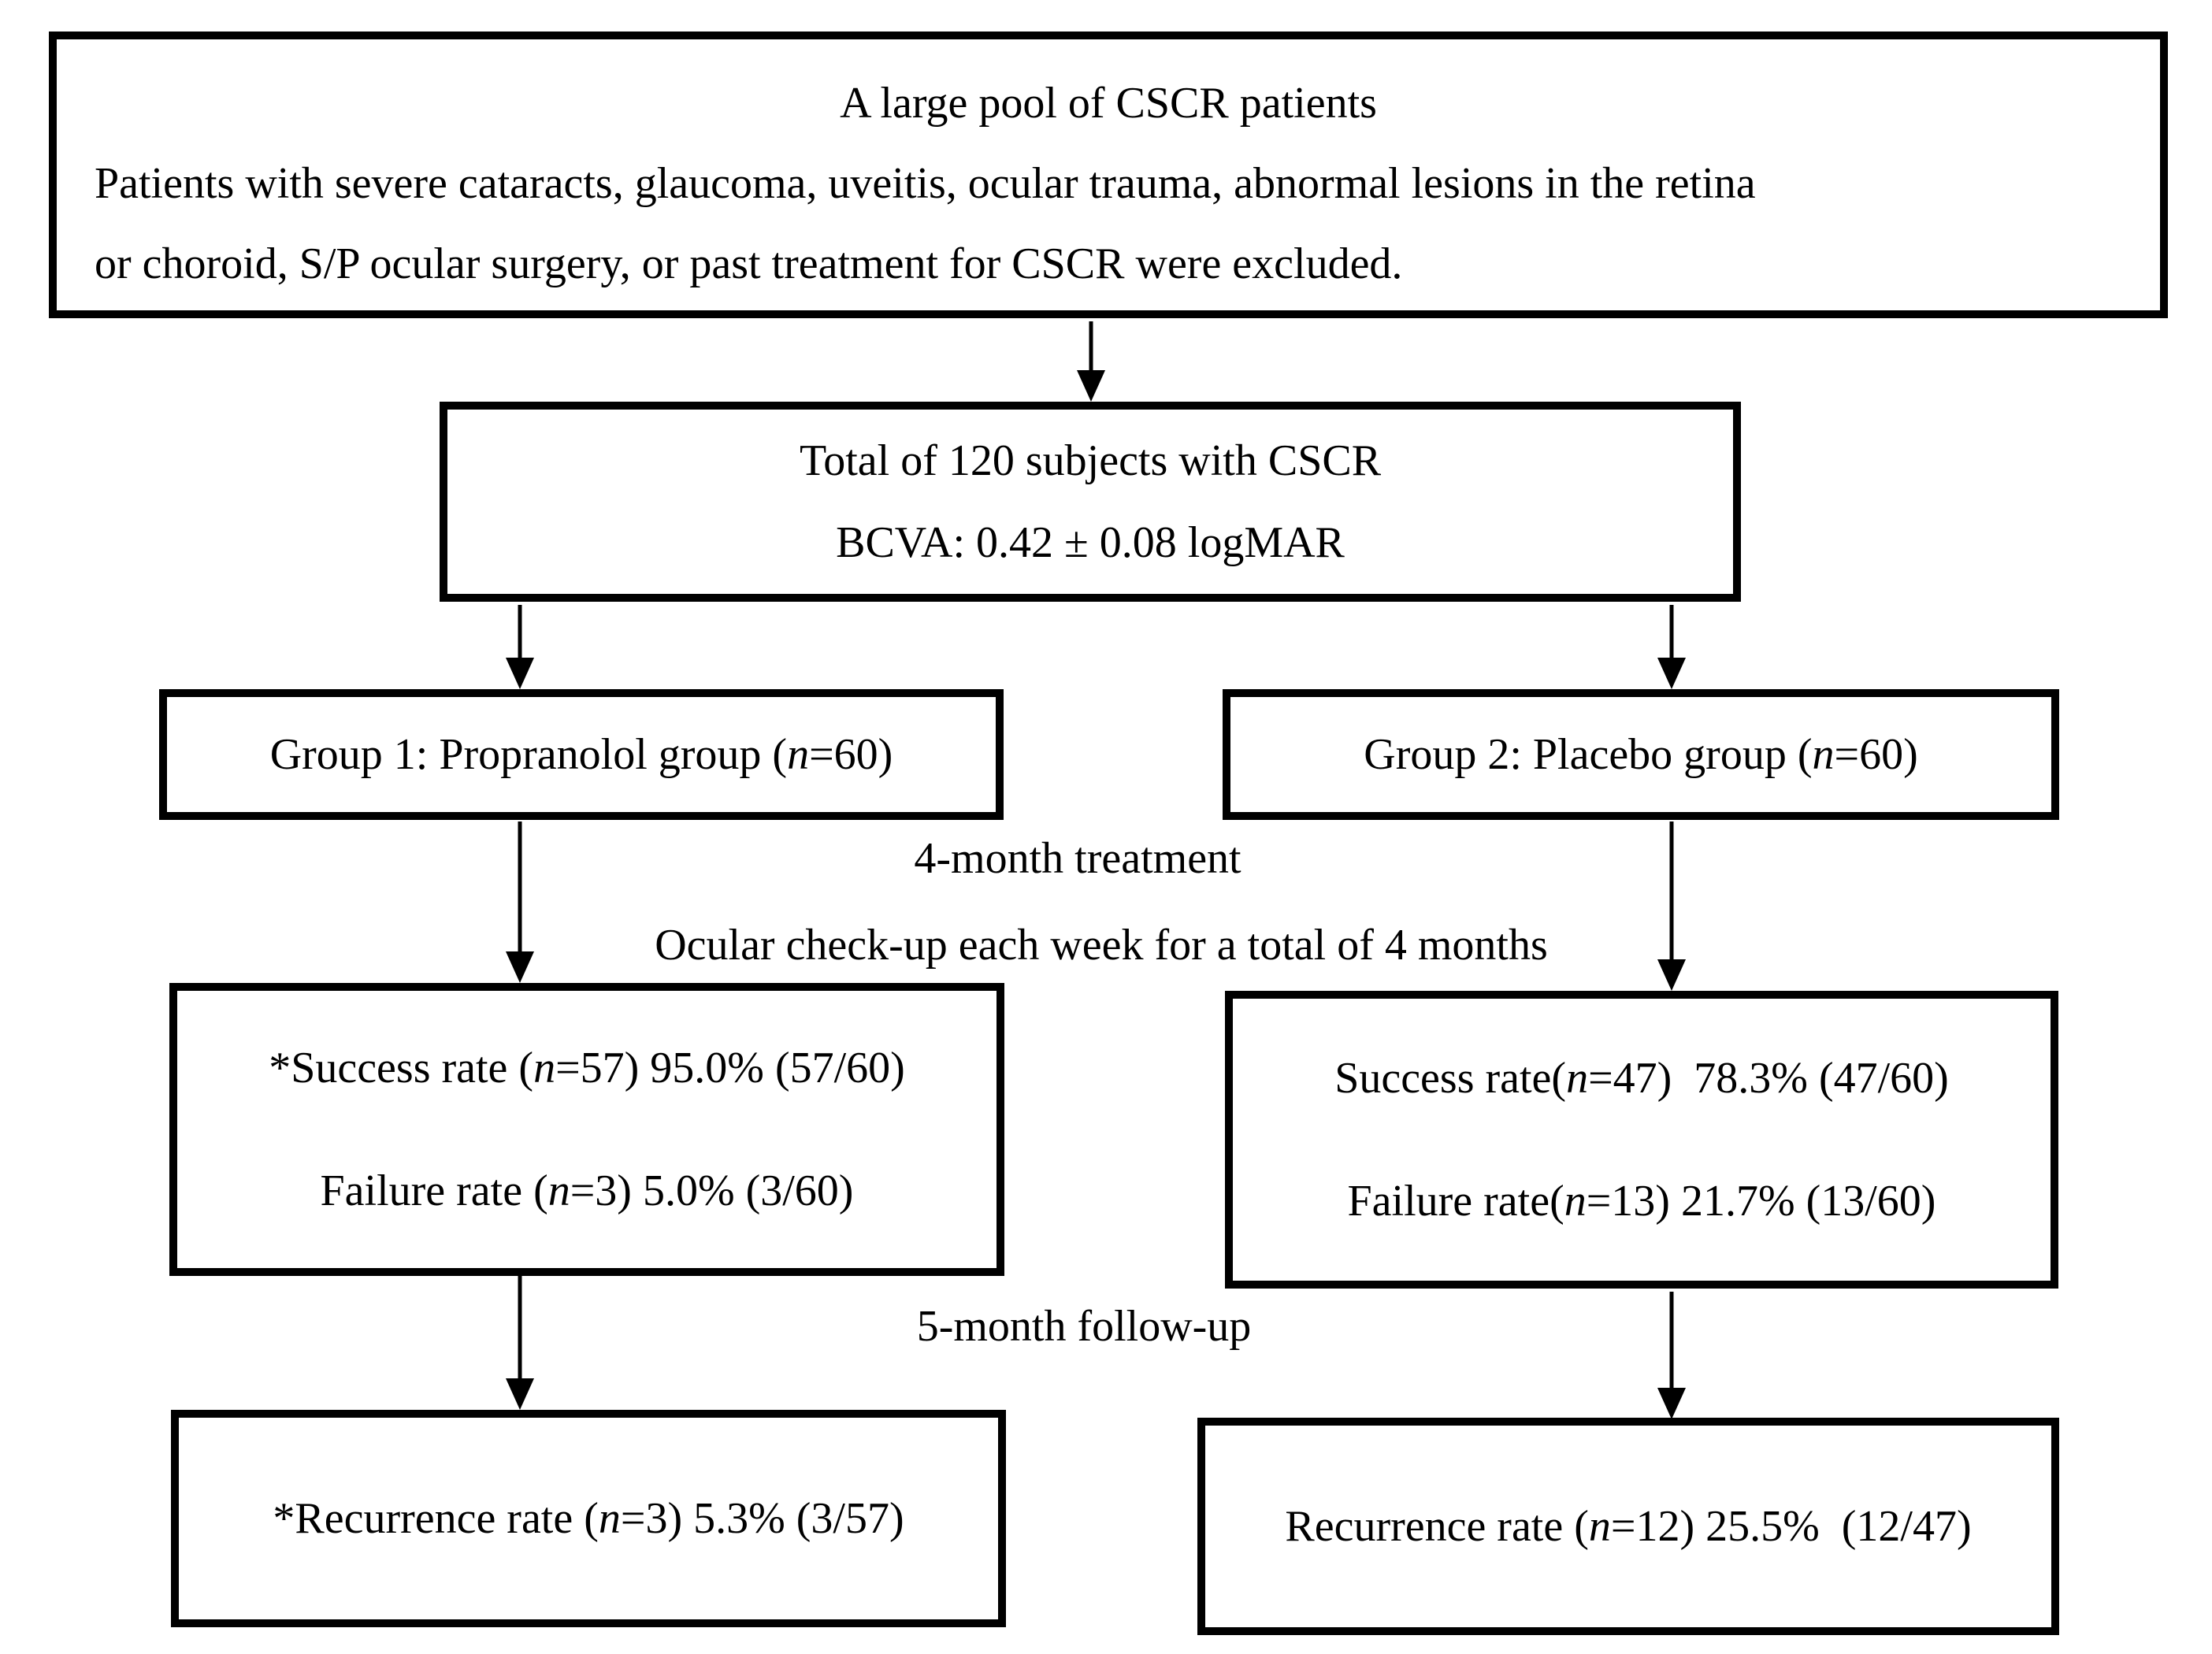 The height and width of the screenshot is (1654, 2212). I want to click on group1-recurrence-rate: *Recurrence rate (n=3) 5.3% (3/57), so click(588, 1518).